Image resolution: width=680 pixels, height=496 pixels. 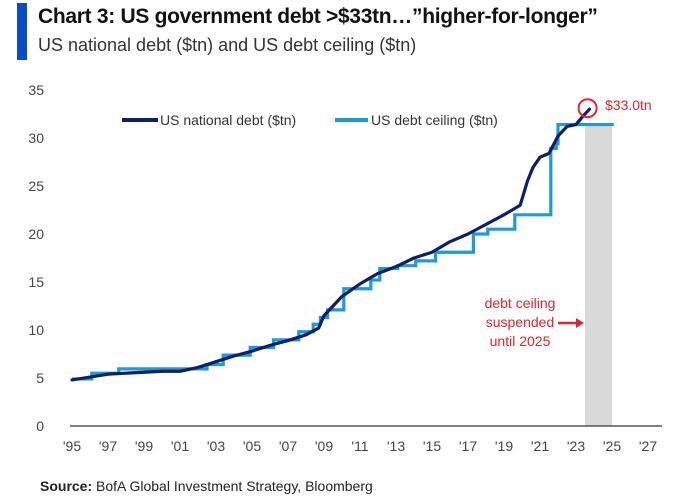 I want to click on source-label: Source:, so click(x=66, y=486).